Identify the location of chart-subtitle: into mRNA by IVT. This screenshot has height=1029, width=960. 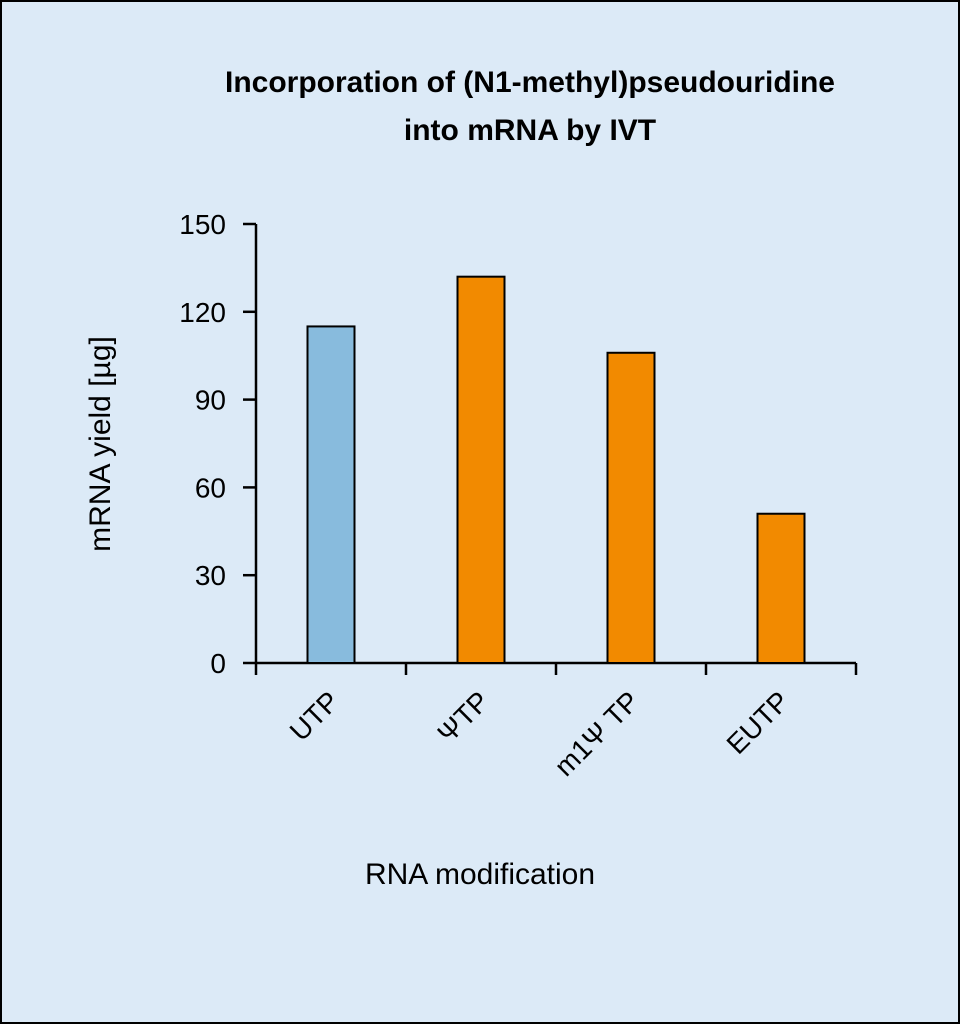
(530, 130).